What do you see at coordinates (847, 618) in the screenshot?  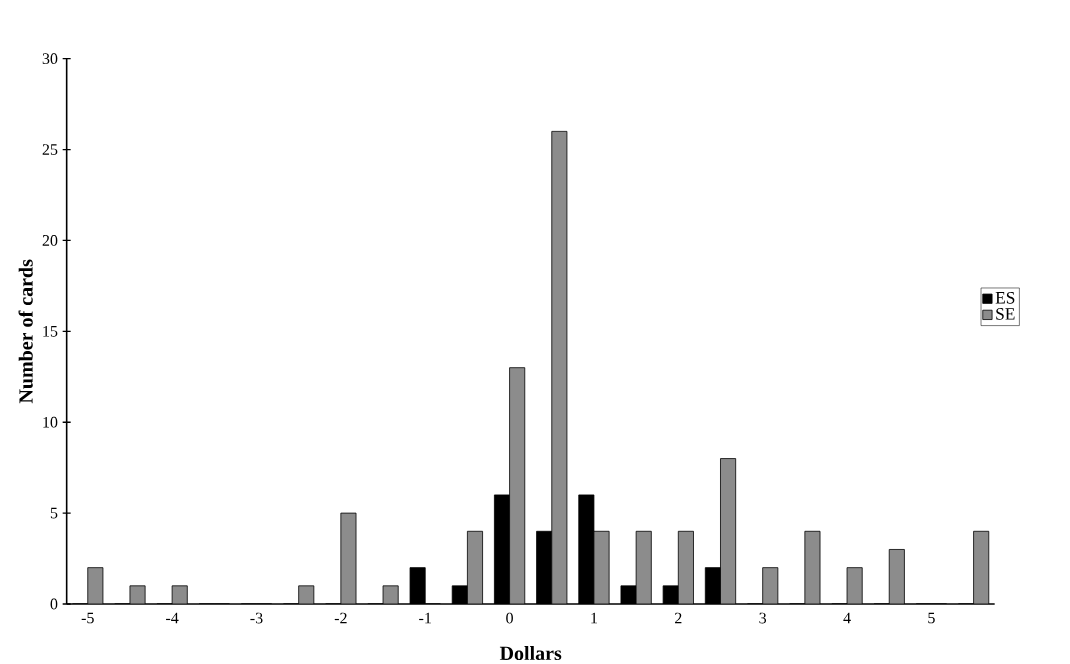 I see `x-tick-label: 4` at bounding box center [847, 618].